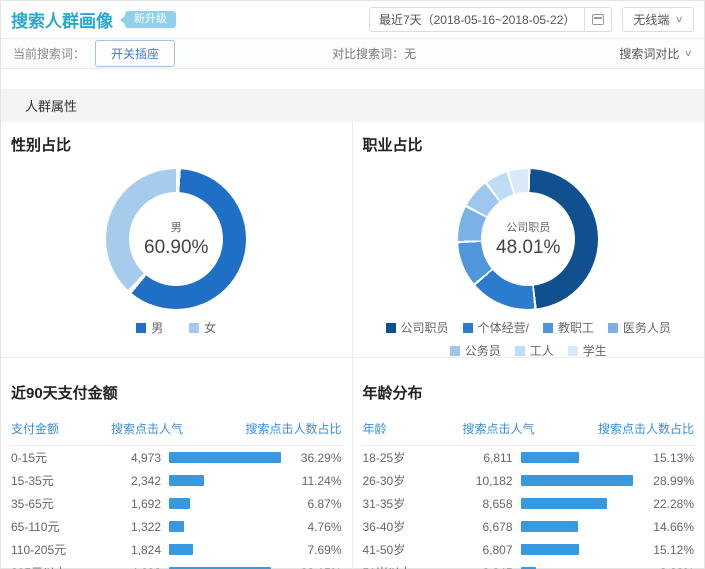  What do you see at coordinates (176, 565) in the screenshot?
I see `table-row: 205元以上 4,698 33.15%` at bounding box center [176, 565].